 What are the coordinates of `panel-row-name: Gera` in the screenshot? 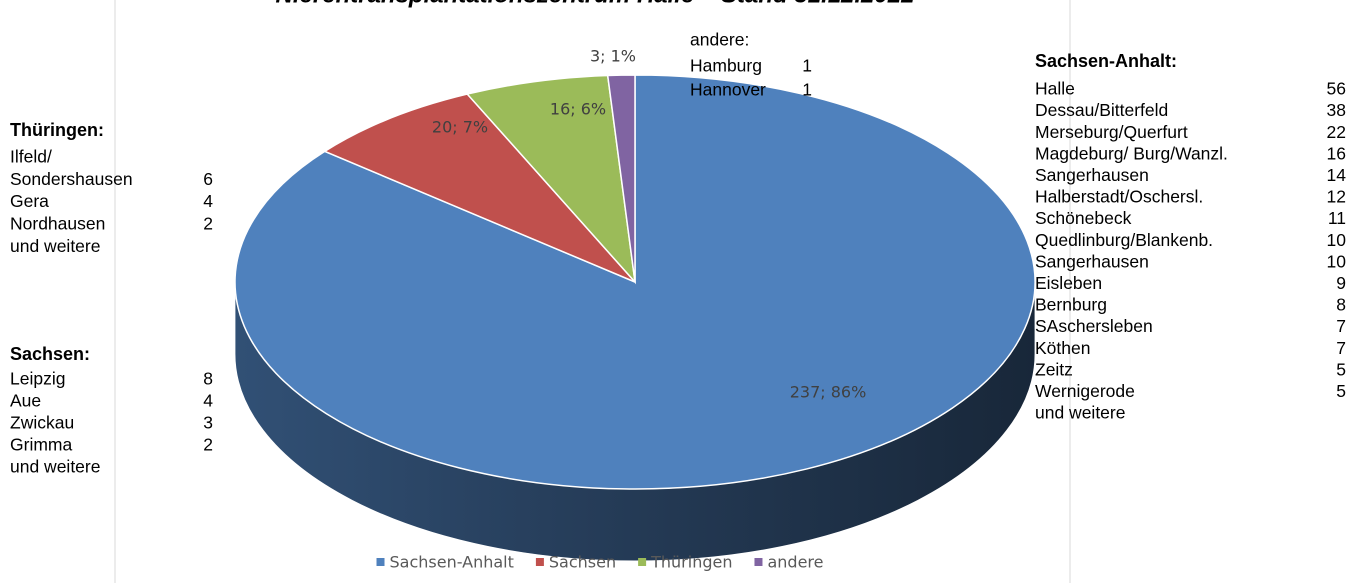 It's located at (29, 201).